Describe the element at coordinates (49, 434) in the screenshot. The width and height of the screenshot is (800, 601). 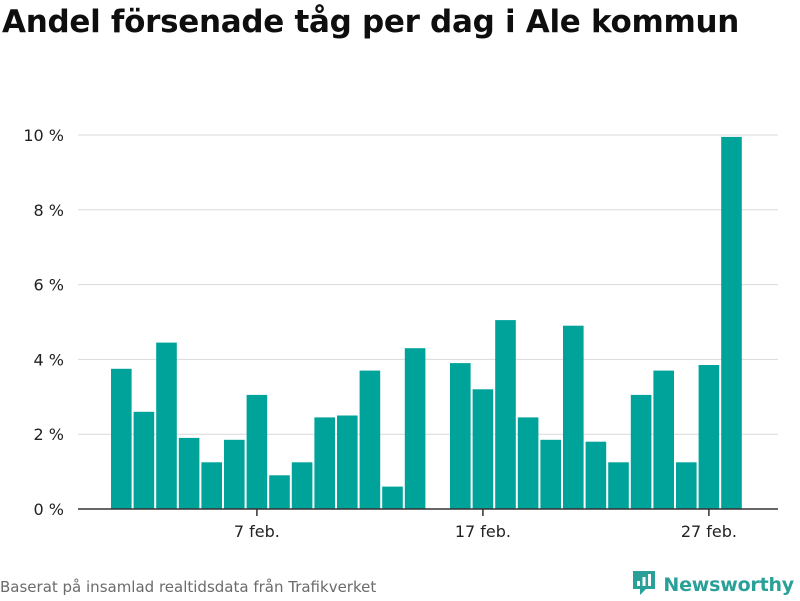
I see `y-tick-label: 2 %` at that location.